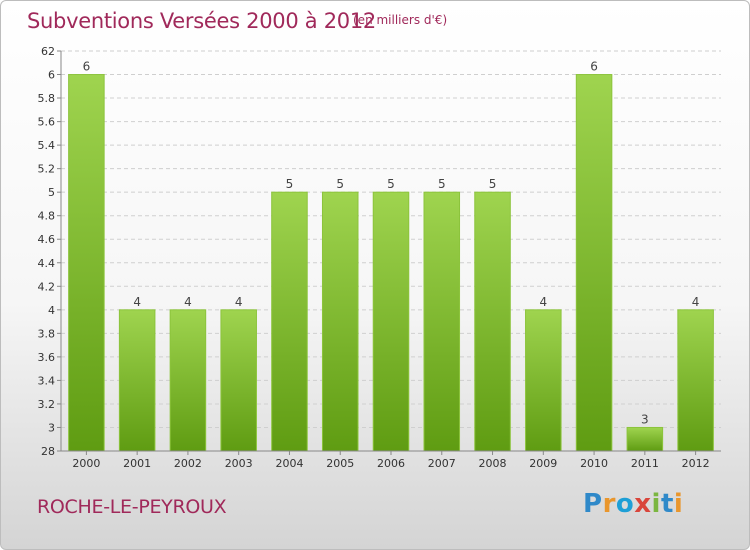 The image size is (750, 550). I want to click on chart-subtitle: (en milliers d'€), so click(400, 20).